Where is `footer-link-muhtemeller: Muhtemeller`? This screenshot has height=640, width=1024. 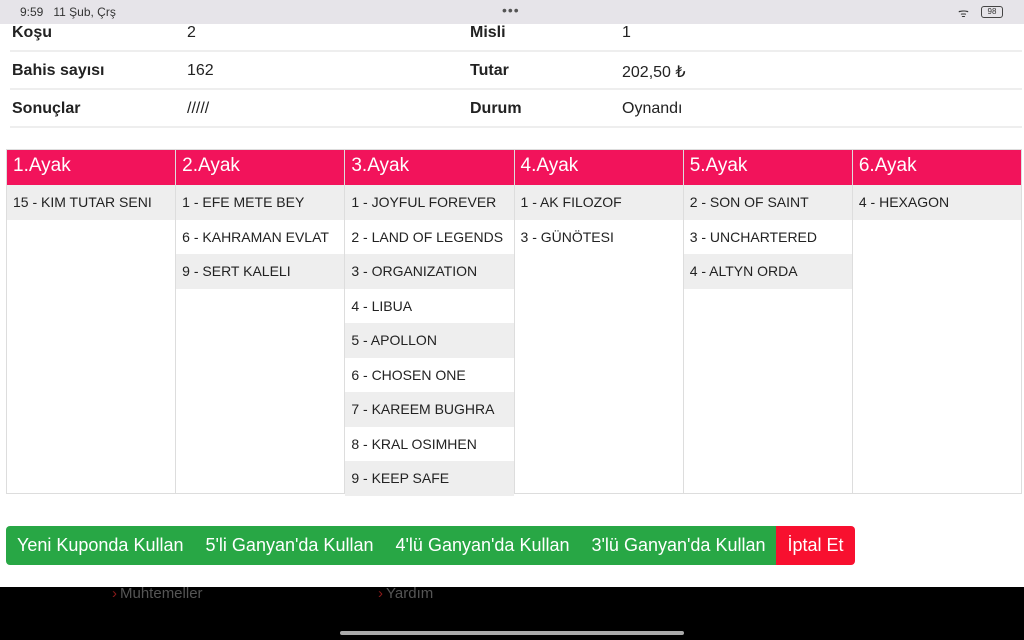
footer-link-muhtemeller: Muhtemeller is located at coordinates (157, 593).